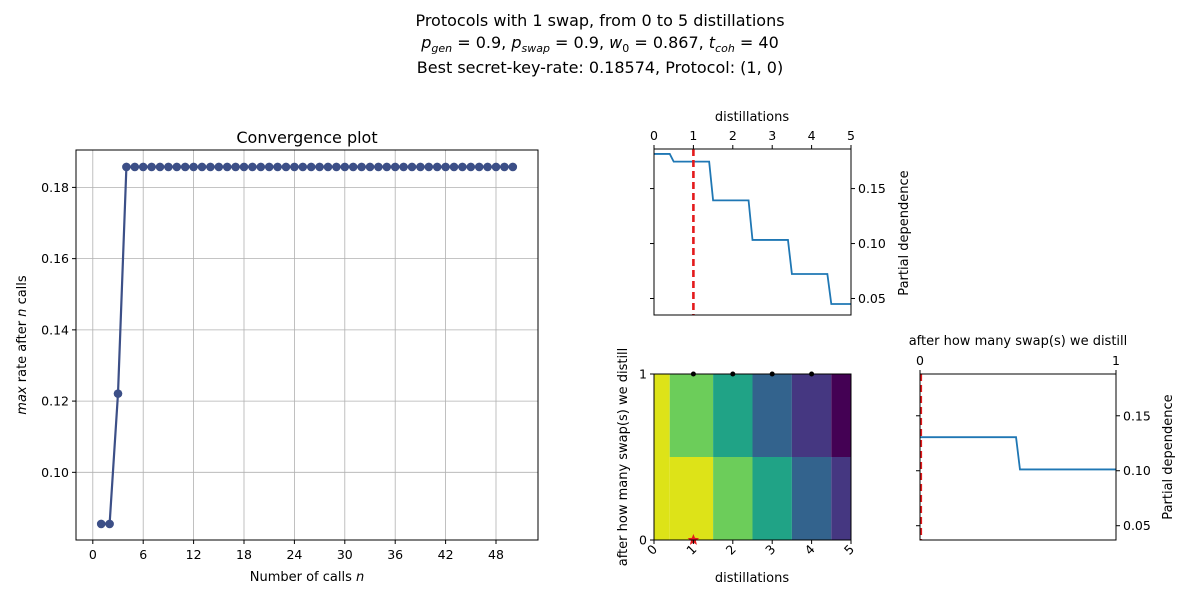  I want to click on pd1-series, so click(752, 232).